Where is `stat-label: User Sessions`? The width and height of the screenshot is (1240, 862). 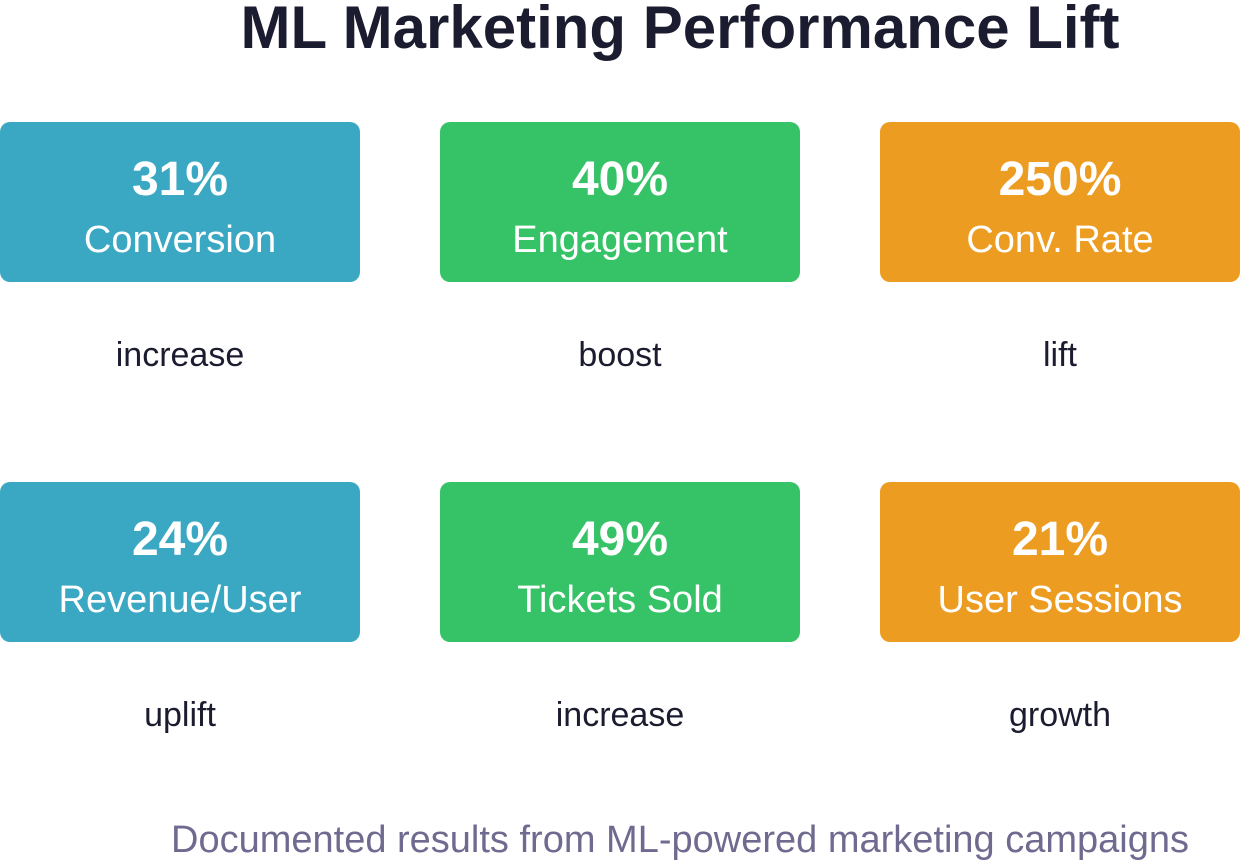 stat-label: User Sessions is located at coordinates (1060, 600).